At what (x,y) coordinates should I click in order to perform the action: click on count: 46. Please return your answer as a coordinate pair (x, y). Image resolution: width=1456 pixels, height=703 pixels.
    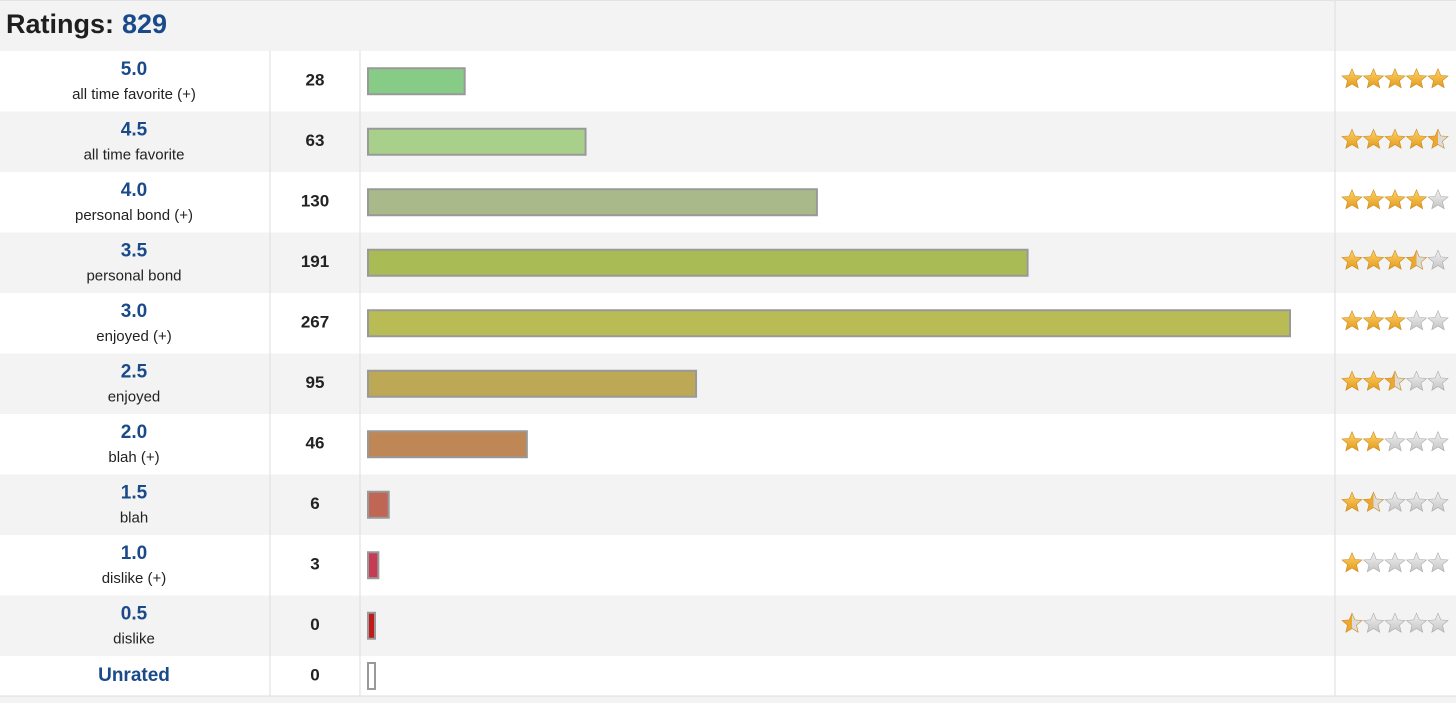
    Looking at the image, I should click on (315, 443).